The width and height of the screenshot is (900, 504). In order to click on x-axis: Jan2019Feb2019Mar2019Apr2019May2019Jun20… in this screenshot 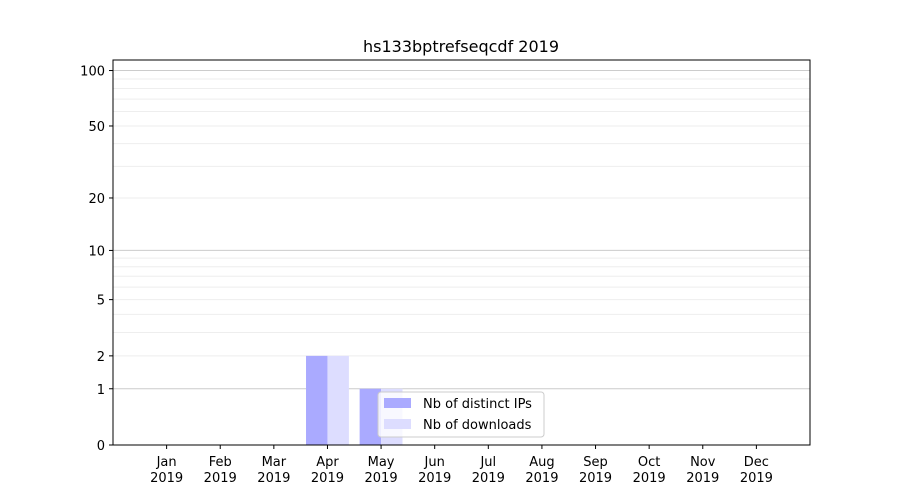, I will do `click(461, 465)`.